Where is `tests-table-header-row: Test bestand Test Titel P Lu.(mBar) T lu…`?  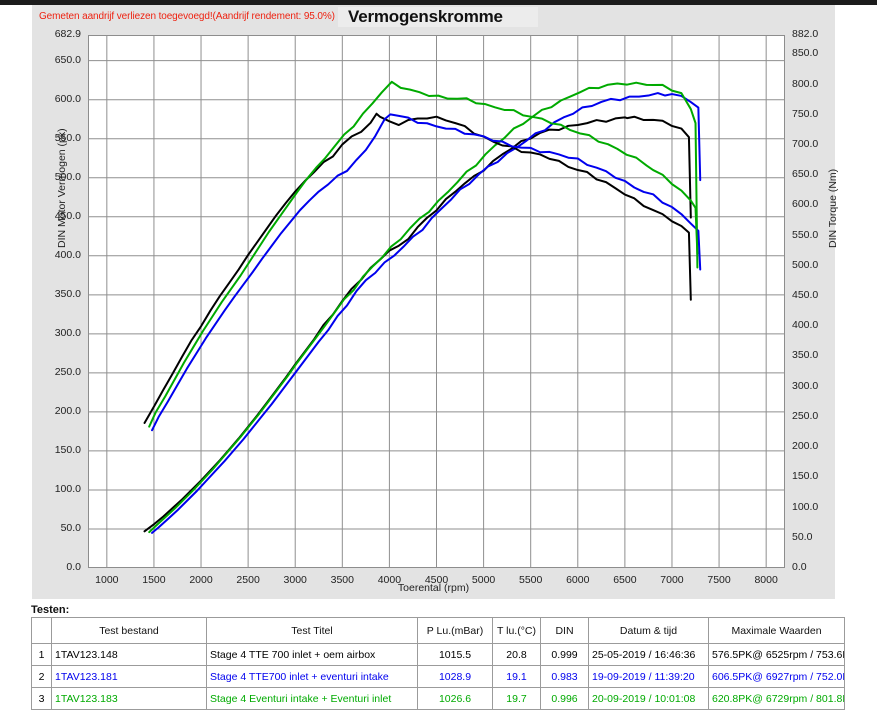
tests-table-header-row: Test bestand Test Titel P Lu.(mBar) T lu… is located at coordinates (438, 630).